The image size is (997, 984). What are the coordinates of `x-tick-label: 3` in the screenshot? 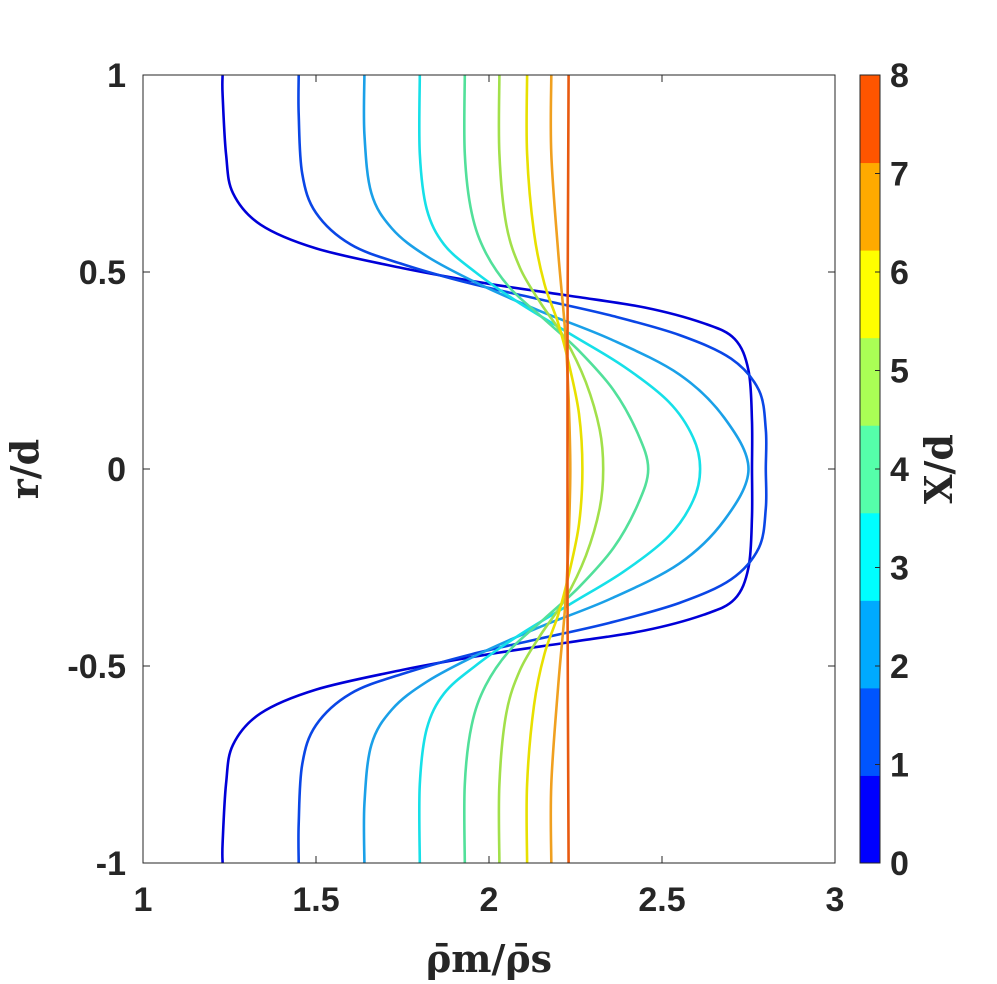 It's located at (835, 900).